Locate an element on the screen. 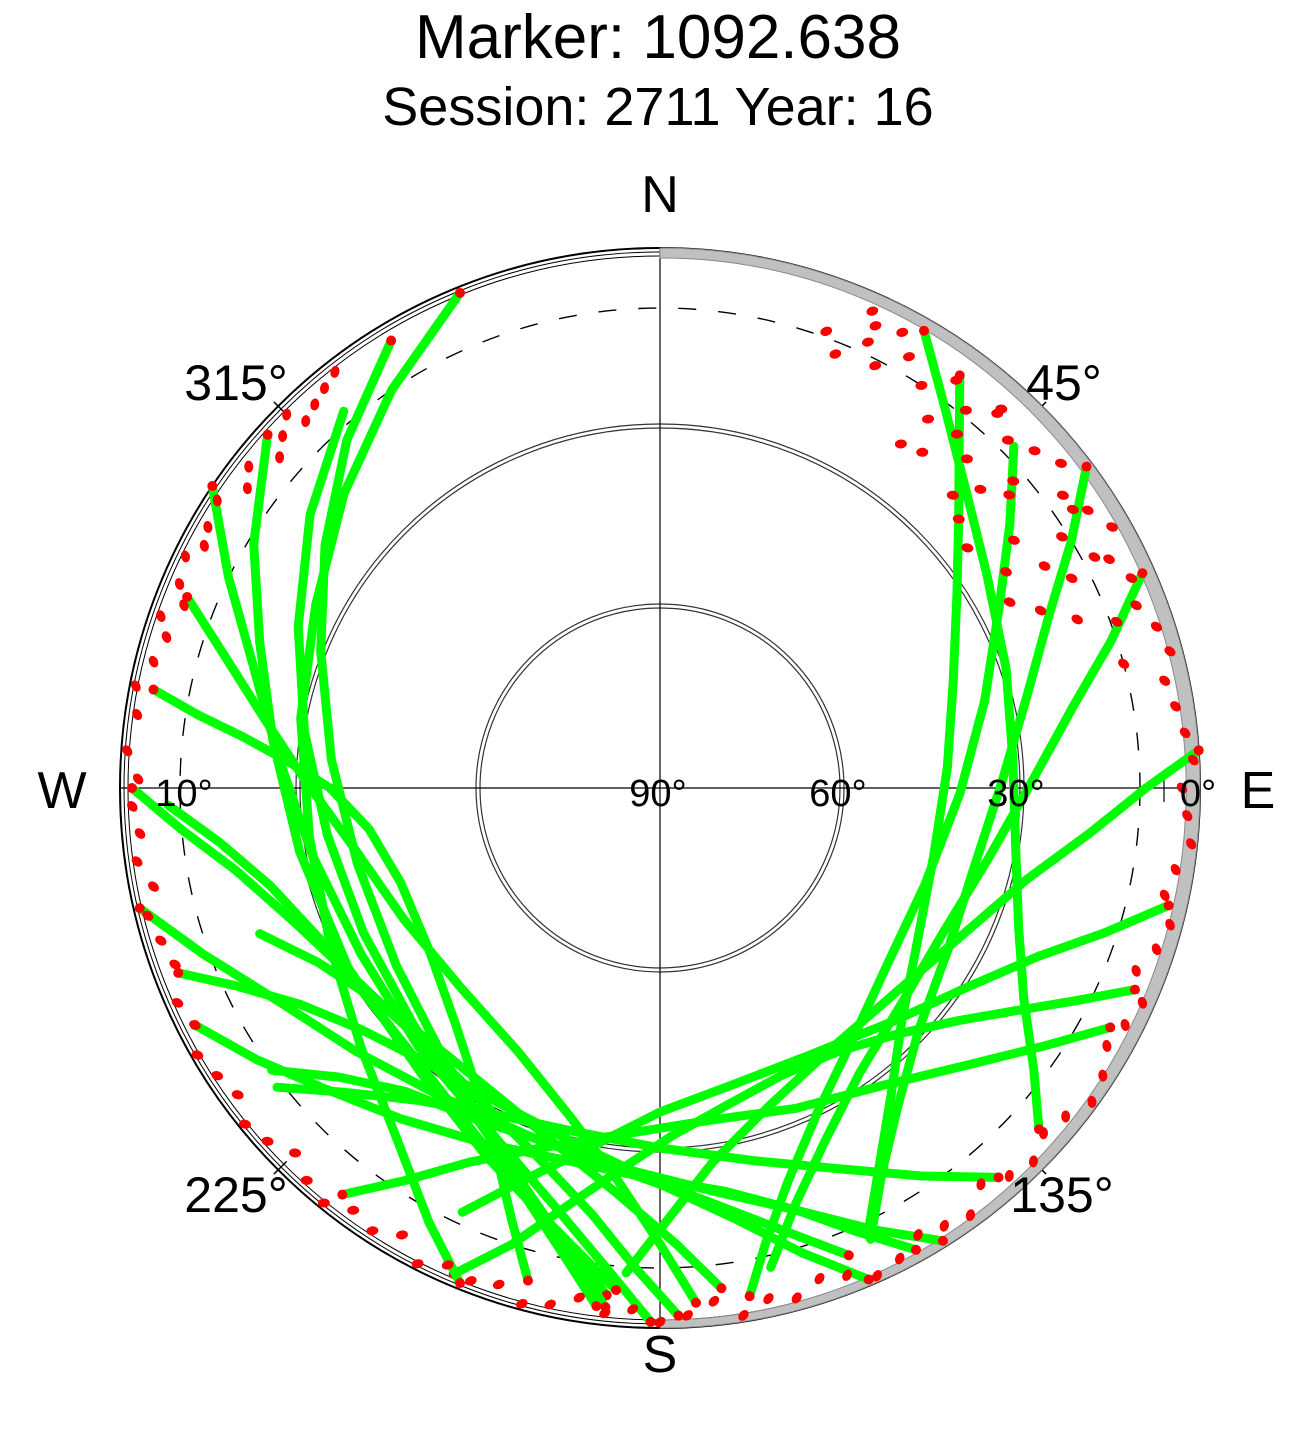  azimuth-label-315: 315° is located at coordinates (235, 383).